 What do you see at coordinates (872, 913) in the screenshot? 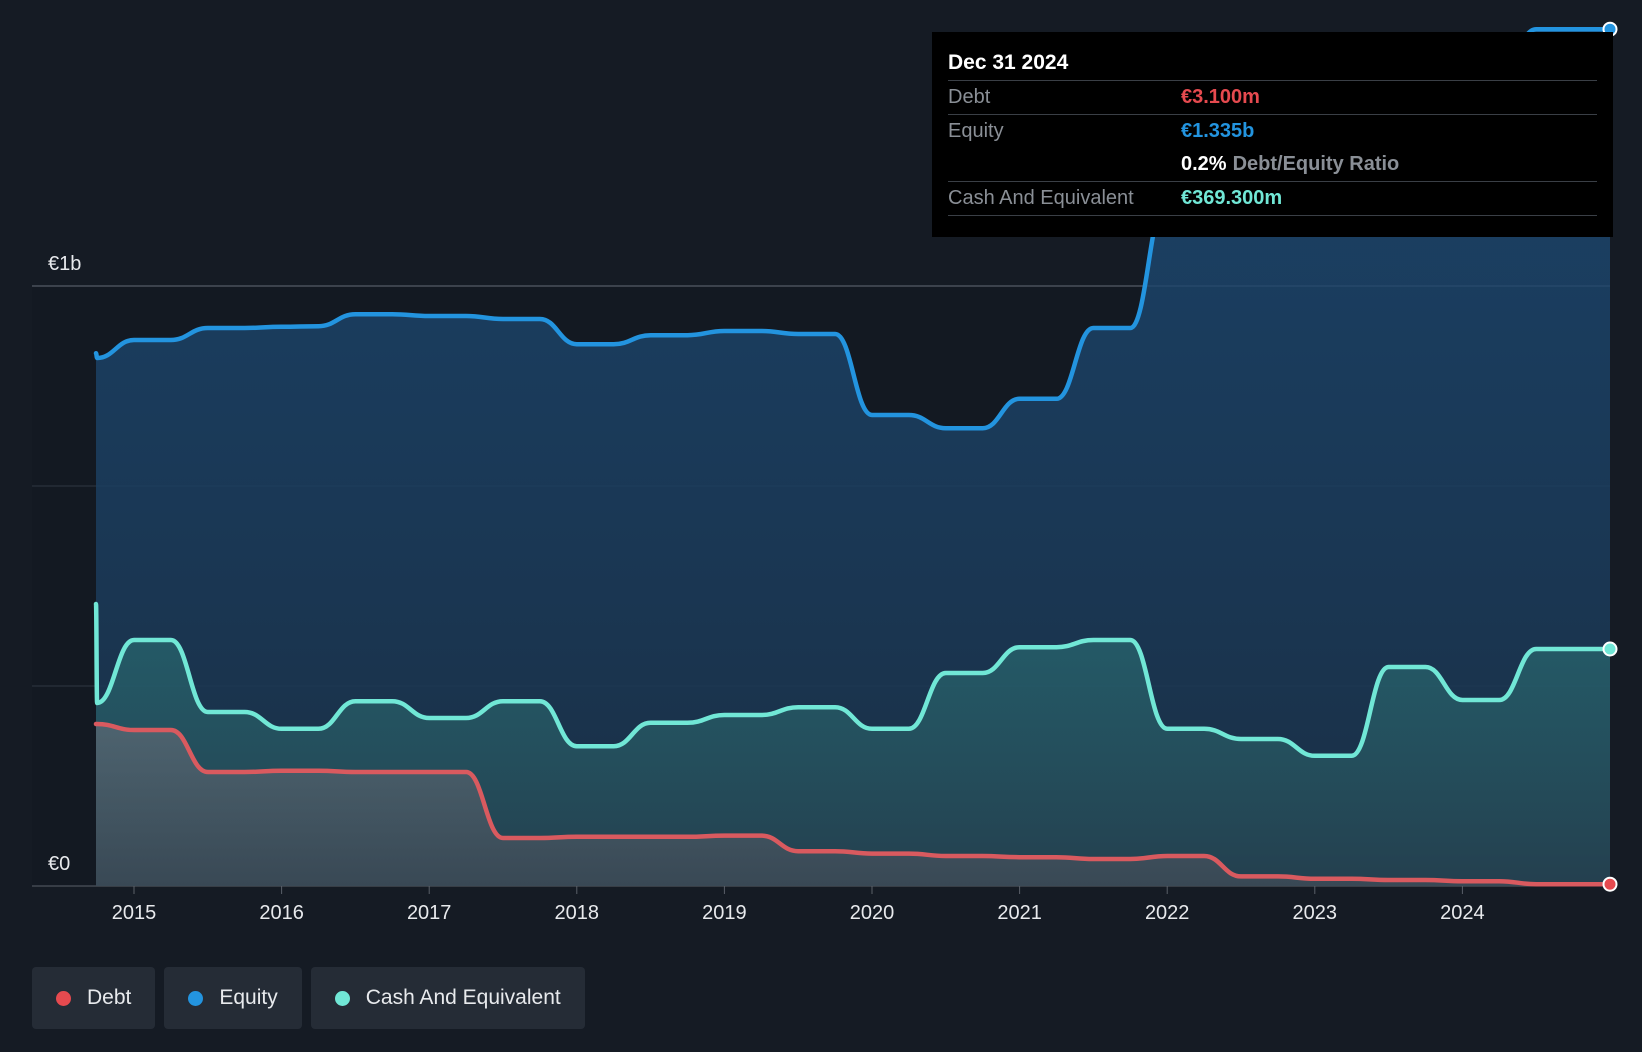
I see `x-tick-label: 2020` at bounding box center [872, 913].